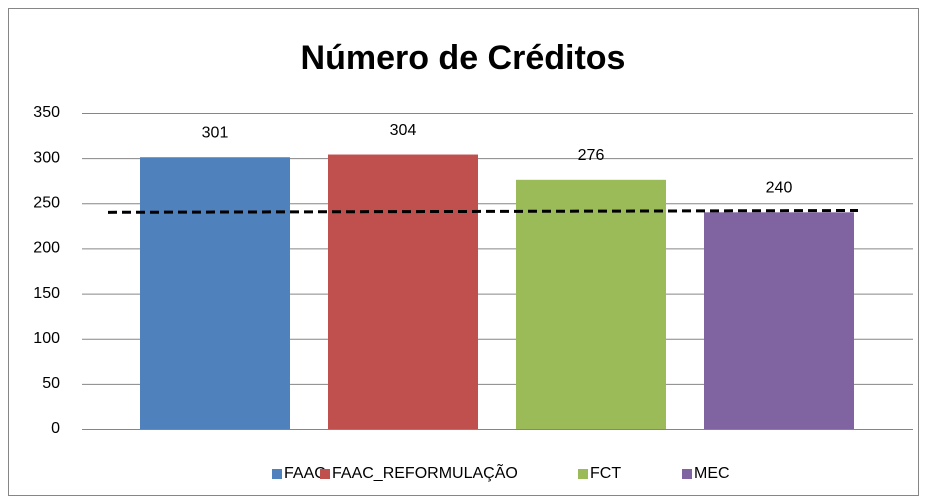 Image resolution: width=927 pixels, height=504 pixels. What do you see at coordinates (215, 132) in the screenshot?
I see `data-label: 301` at bounding box center [215, 132].